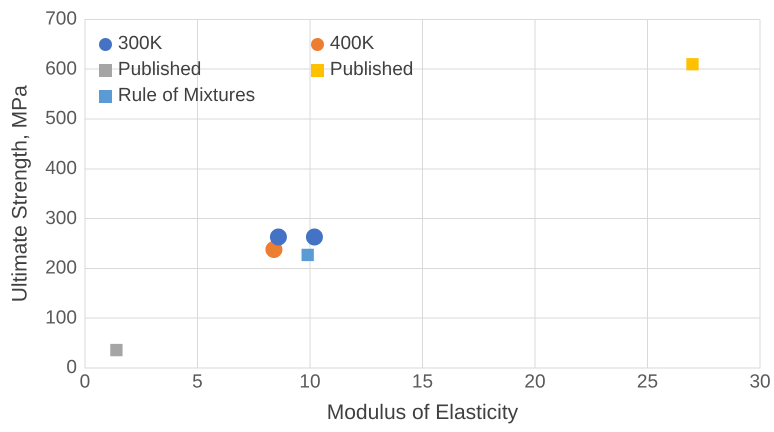 The height and width of the screenshot is (432, 774). I want to click on x-tick-label: 10, so click(310, 382).